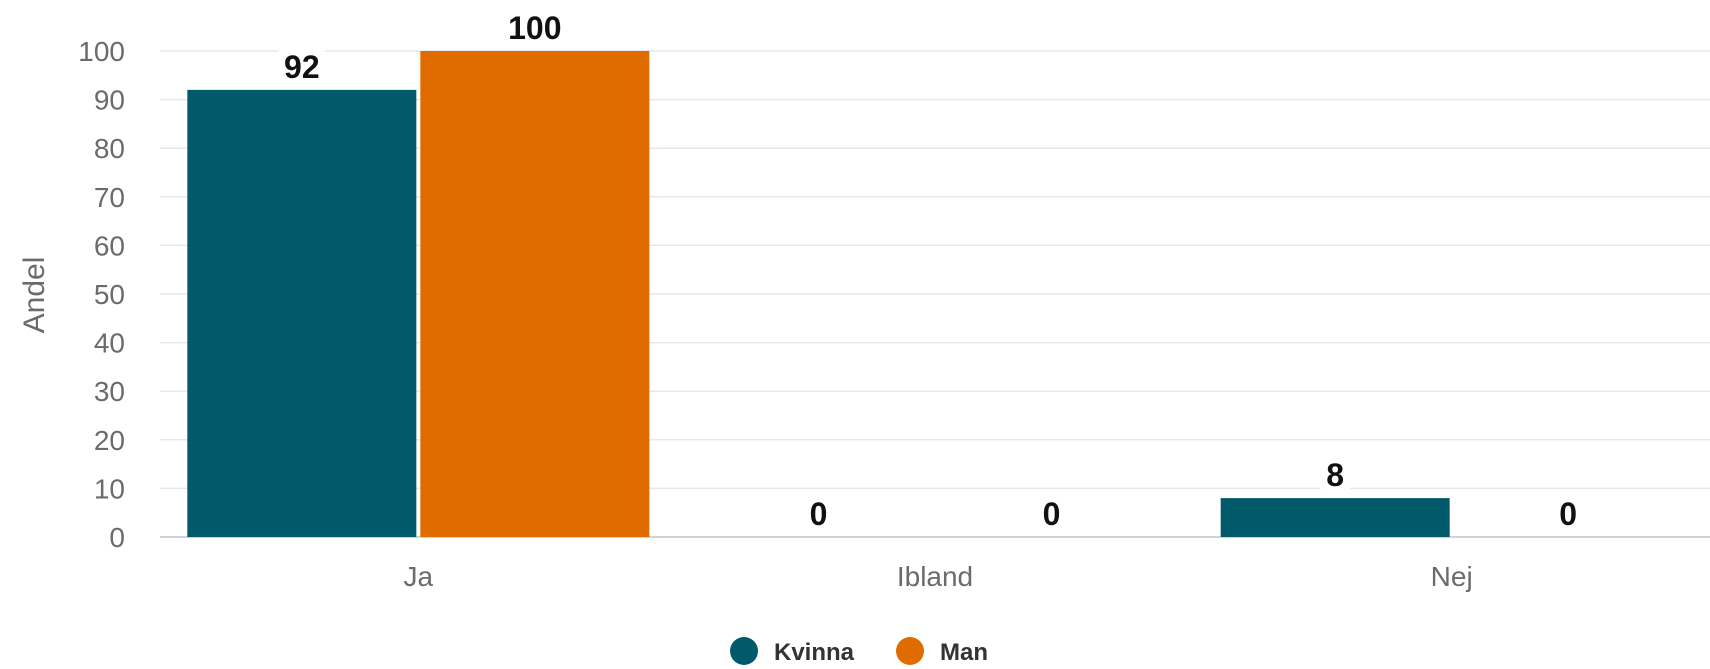 The image size is (1710, 669). What do you see at coordinates (935, 576) in the screenshot?
I see `x-tick-label: Ibland` at bounding box center [935, 576].